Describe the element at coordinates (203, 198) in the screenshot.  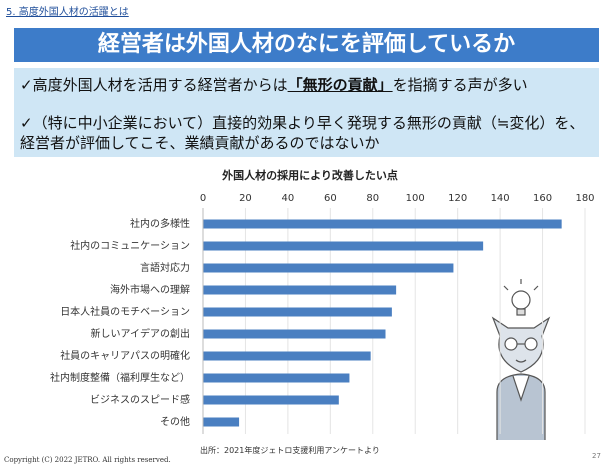
I see `x-tick-label: 0` at that location.